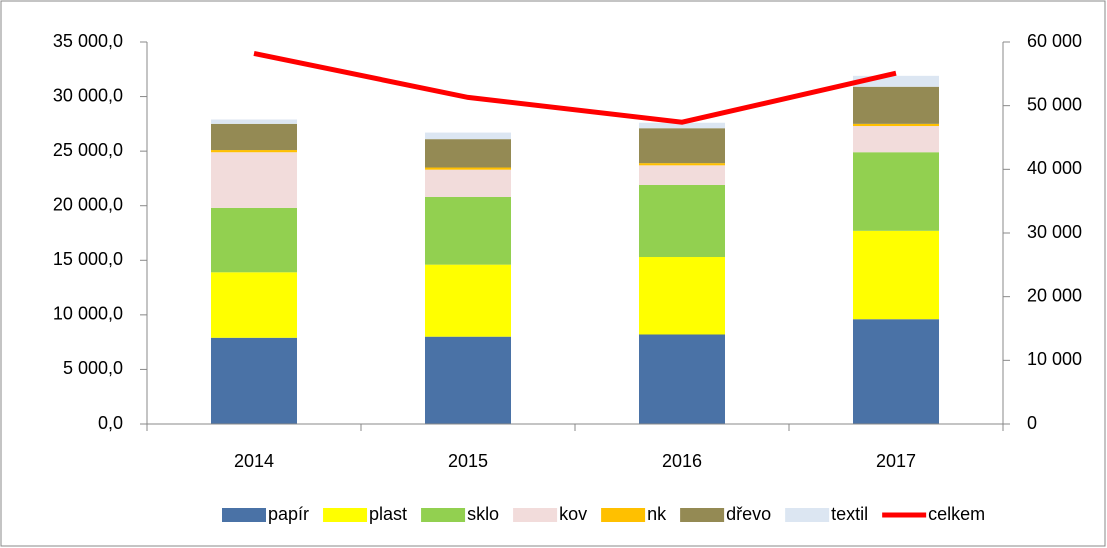 The image size is (1107, 548). Describe the element at coordinates (388, 514) in the screenshot. I see `legend-label: plast` at that location.